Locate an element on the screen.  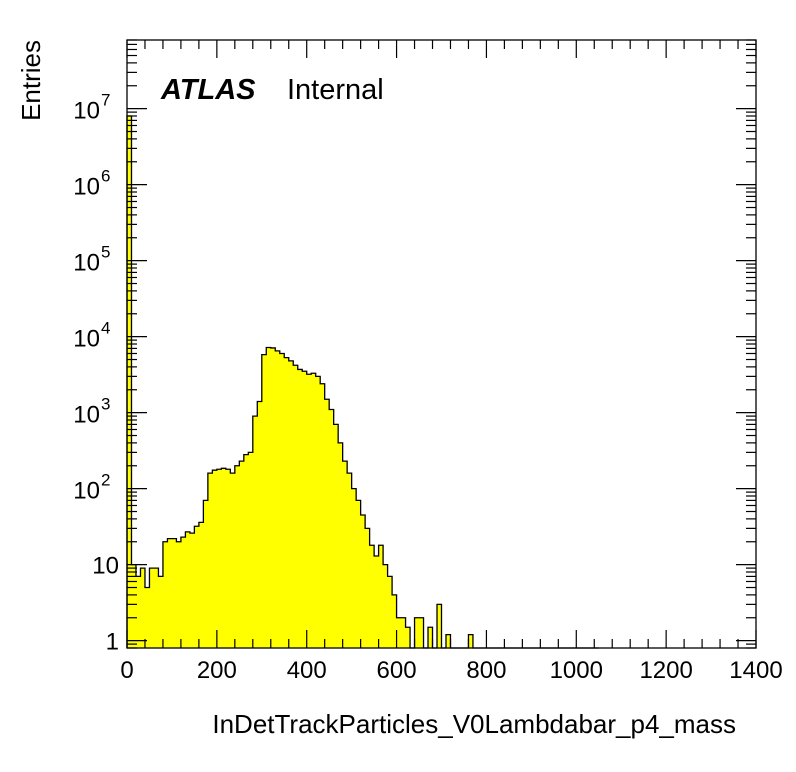
status-label: Internal is located at coordinates (335, 90).